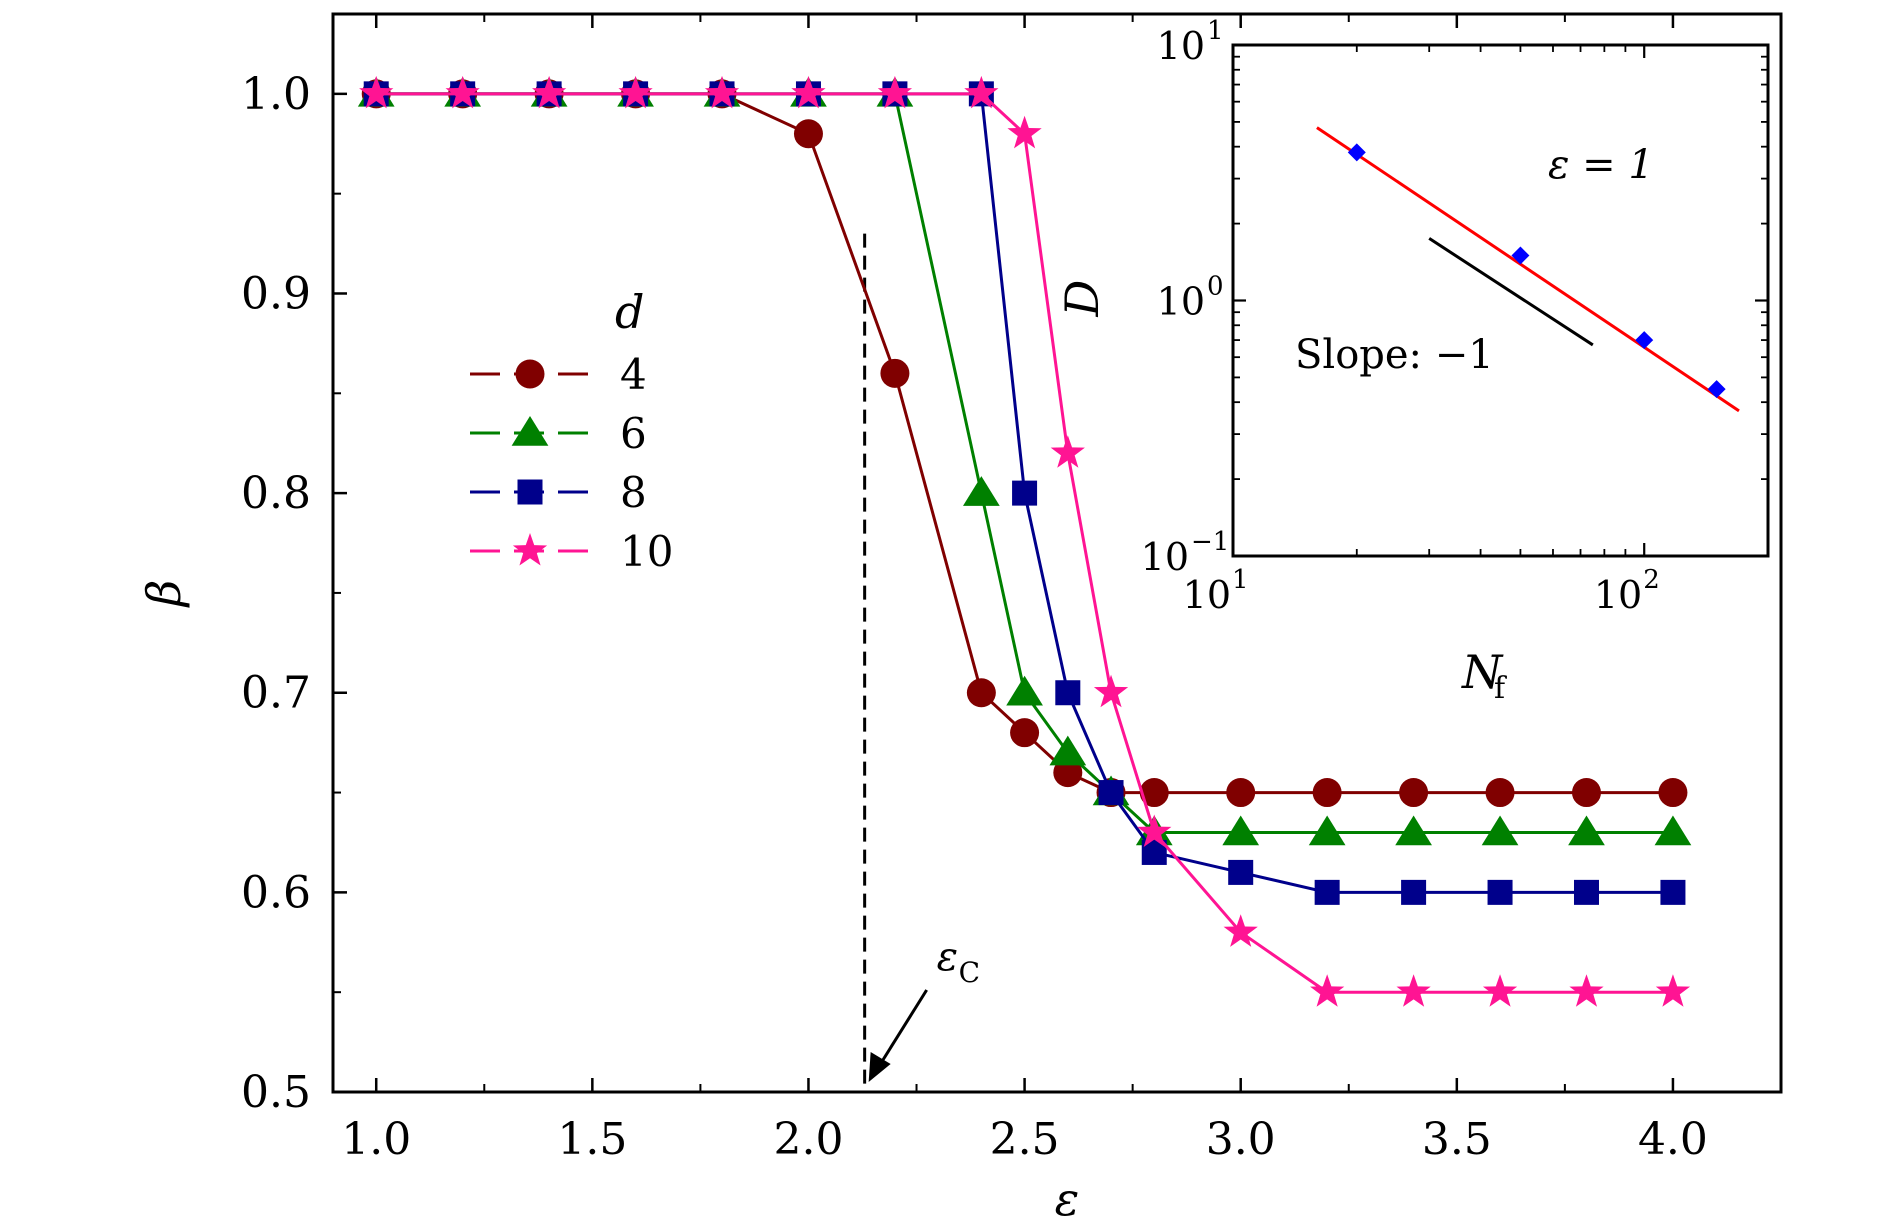 The width and height of the screenshot is (1890, 1229). Describe the element at coordinates (808, 1139) in the screenshot. I see `x-tick-label: 2.0` at that location.